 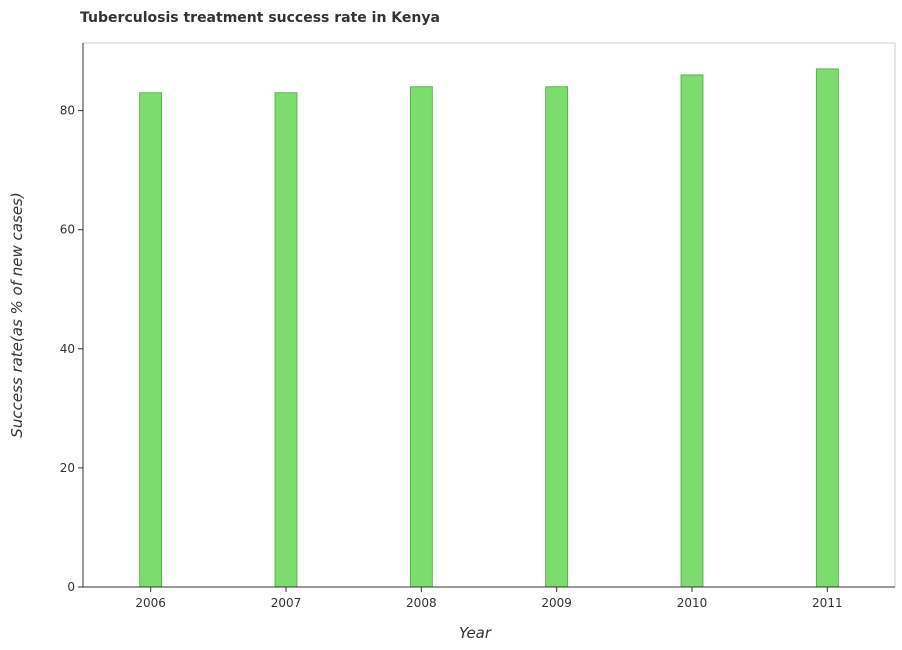 I want to click on bar-2010, so click(x=692, y=331).